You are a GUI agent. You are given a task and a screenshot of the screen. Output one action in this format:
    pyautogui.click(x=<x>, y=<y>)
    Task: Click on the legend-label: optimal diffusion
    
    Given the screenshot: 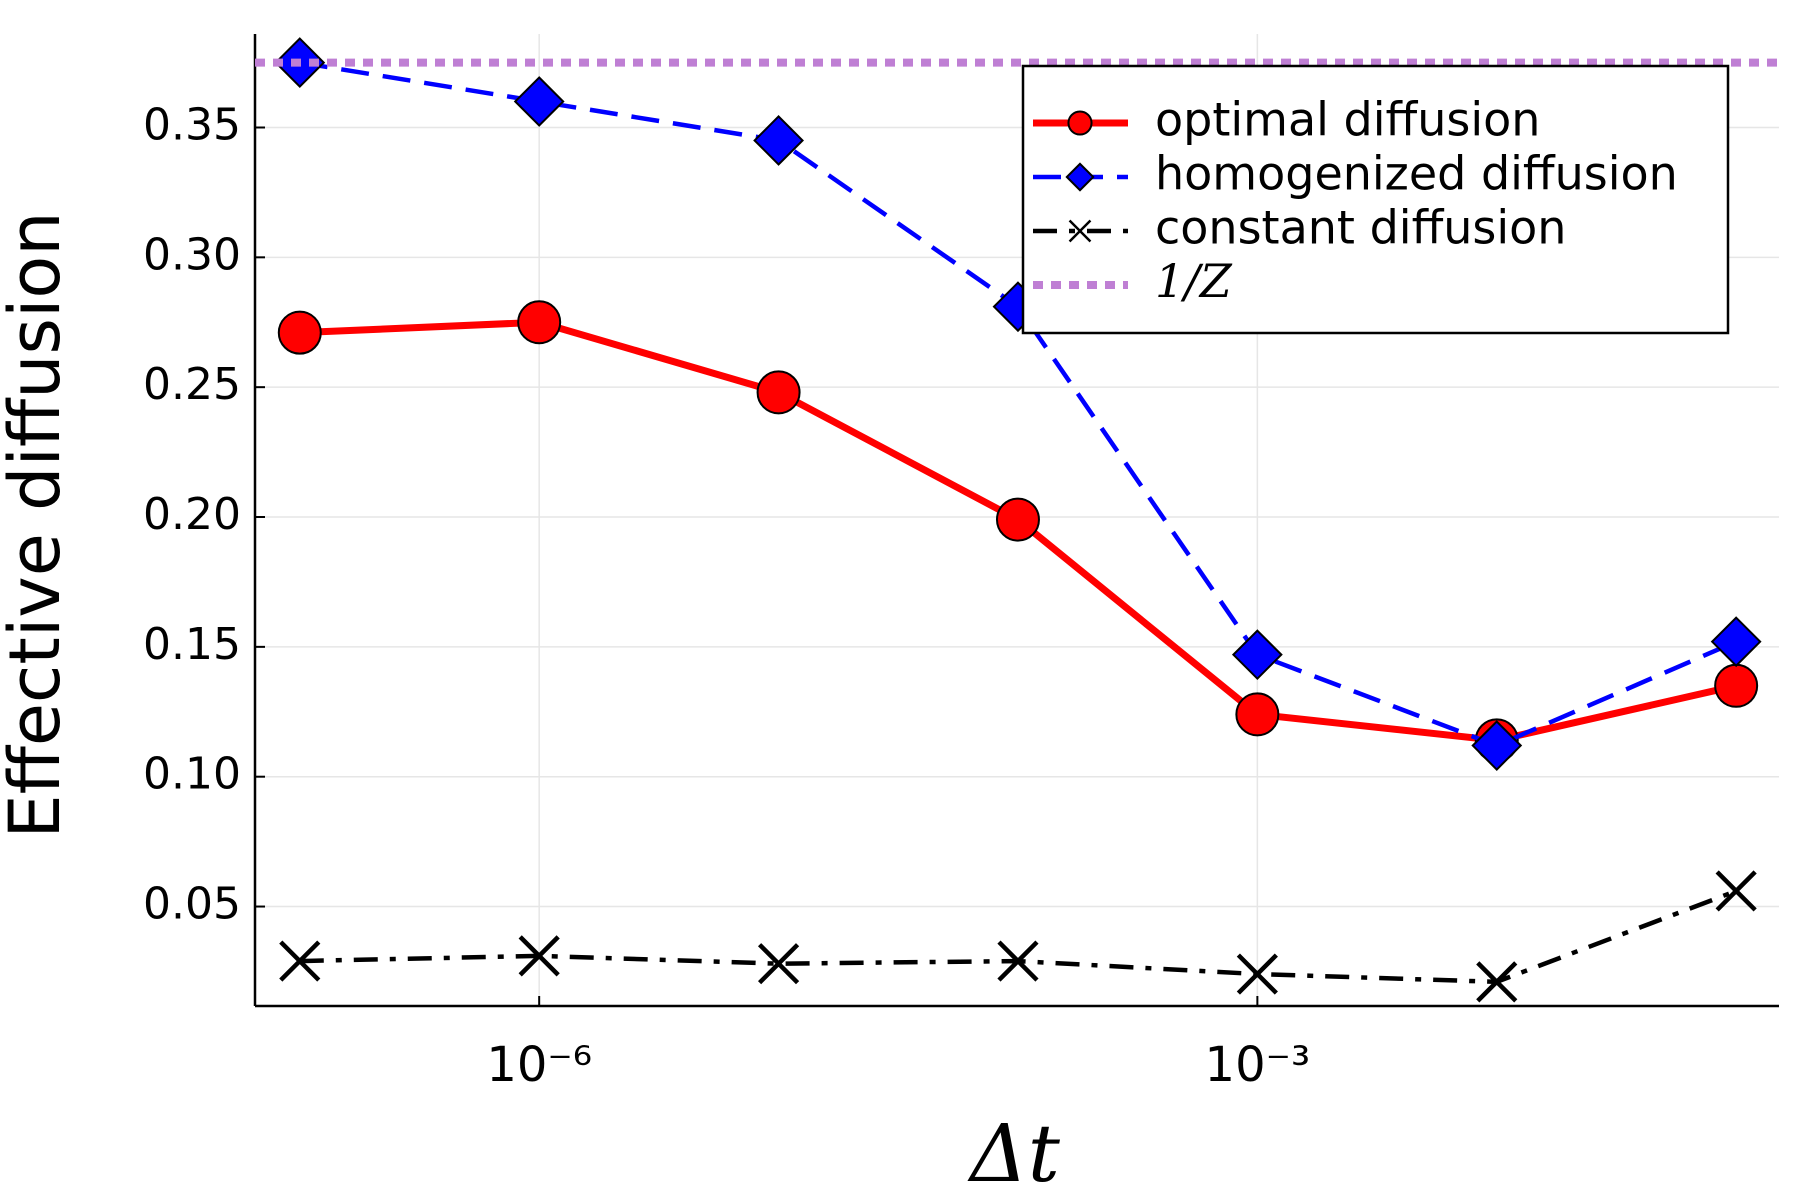 What is the action you would take?
    pyautogui.click(x=1347, y=120)
    